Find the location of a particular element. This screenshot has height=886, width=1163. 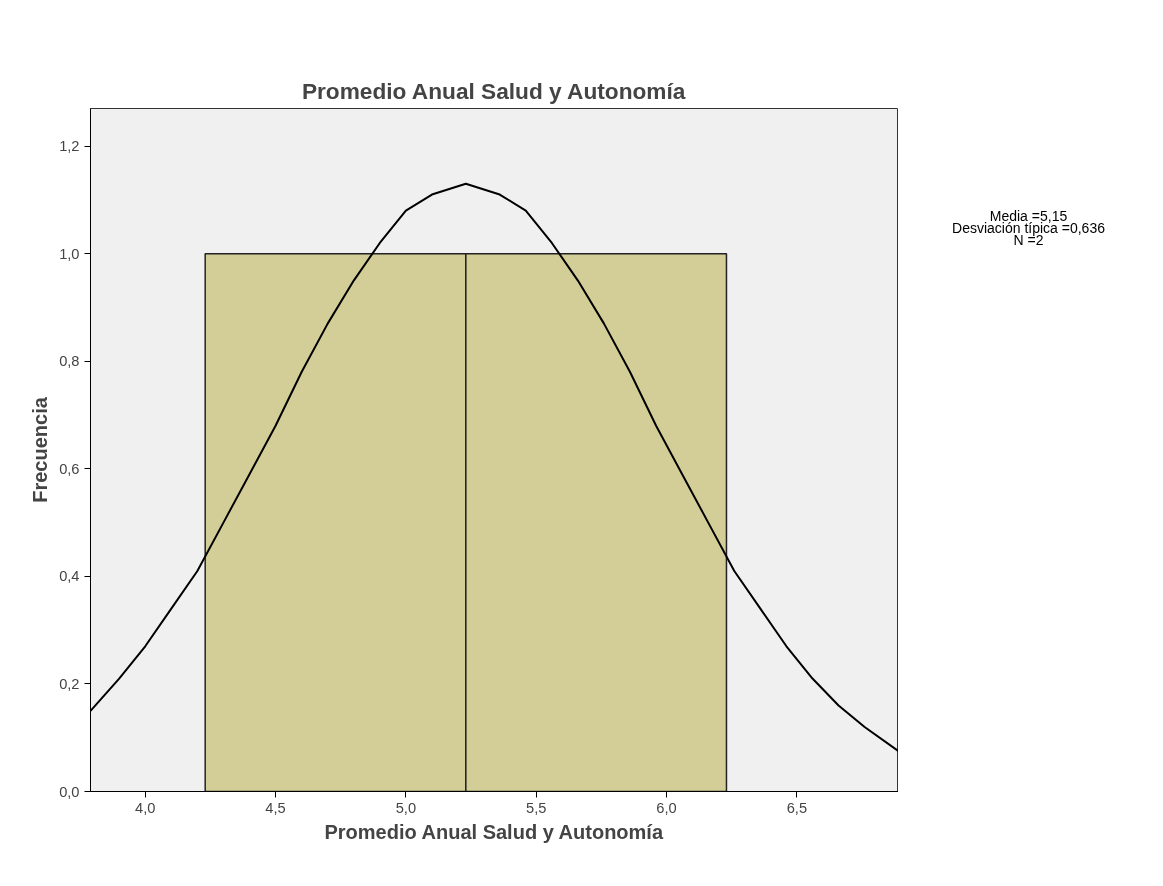

y-tick-label: 0,6 is located at coordinates (69, 468).